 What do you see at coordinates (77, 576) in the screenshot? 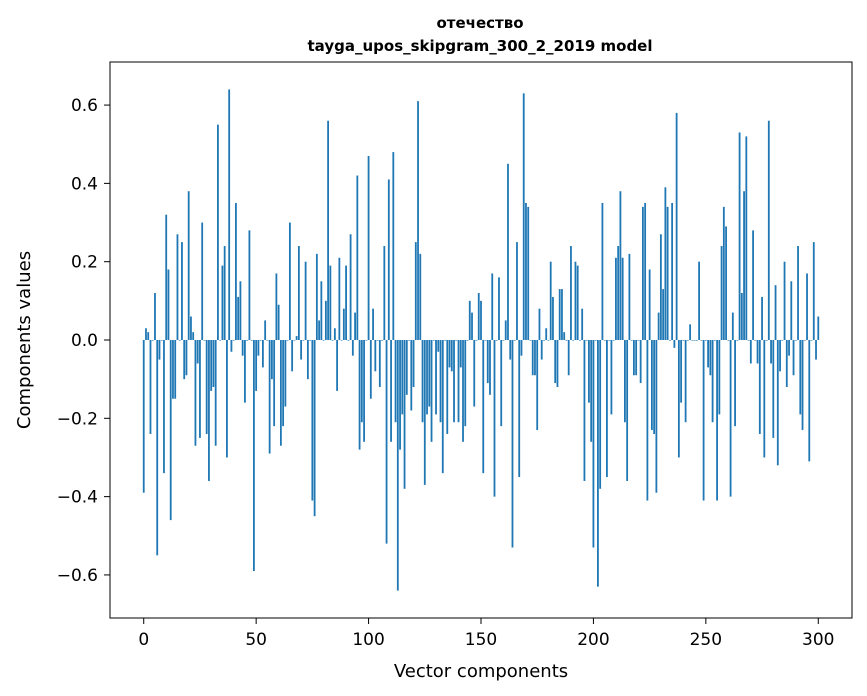
I see `y-tick-label-0: −0.6` at bounding box center [77, 576].